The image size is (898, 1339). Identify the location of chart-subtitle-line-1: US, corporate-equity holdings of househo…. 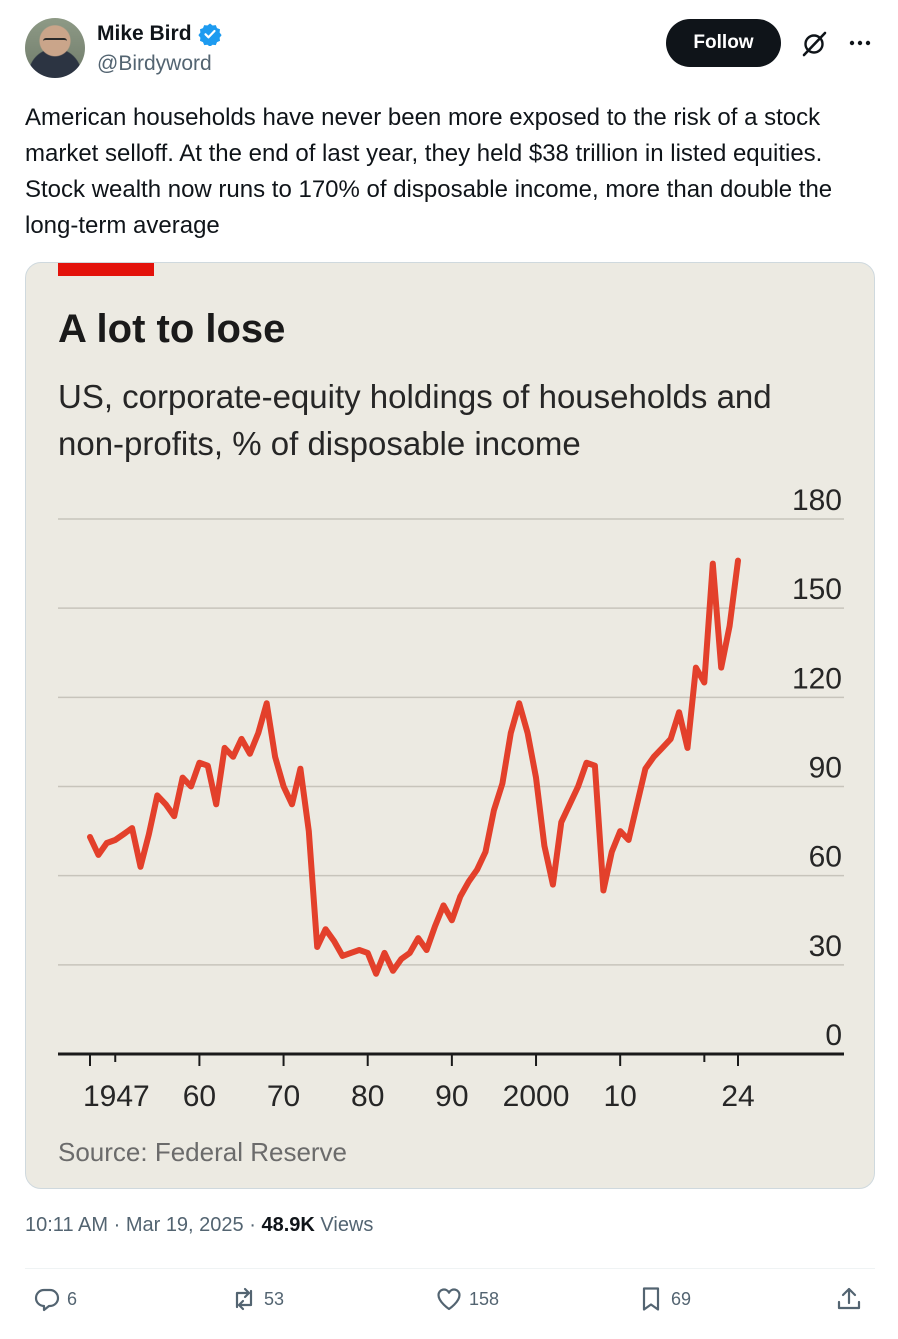
(415, 396).